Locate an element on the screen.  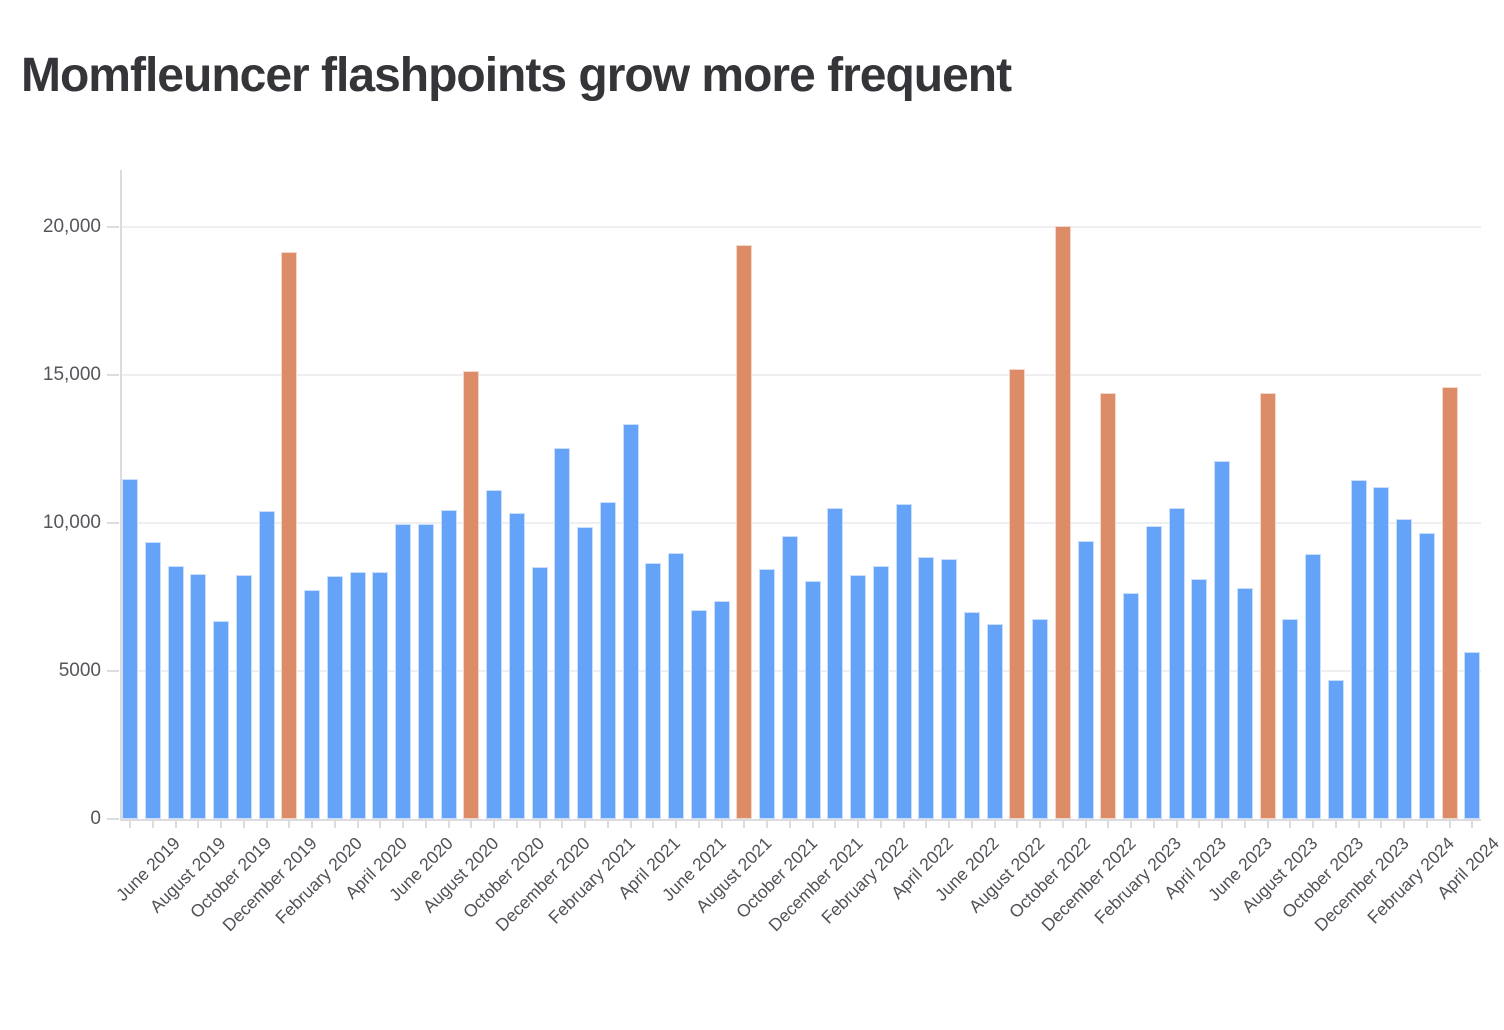
bar-slot: June 2020 is located at coordinates (421, 537).